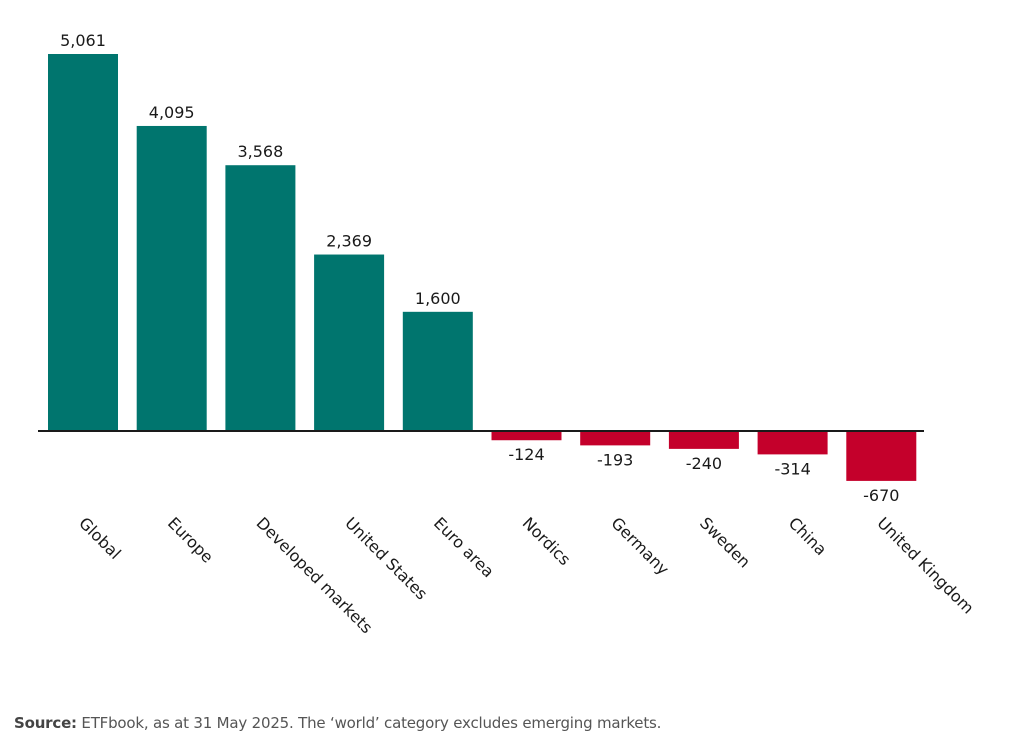 The image size is (1035, 744). What do you see at coordinates (438, 298) in the screenshot?
I see `value-label: 1,600` at bounding box center [438, 298].